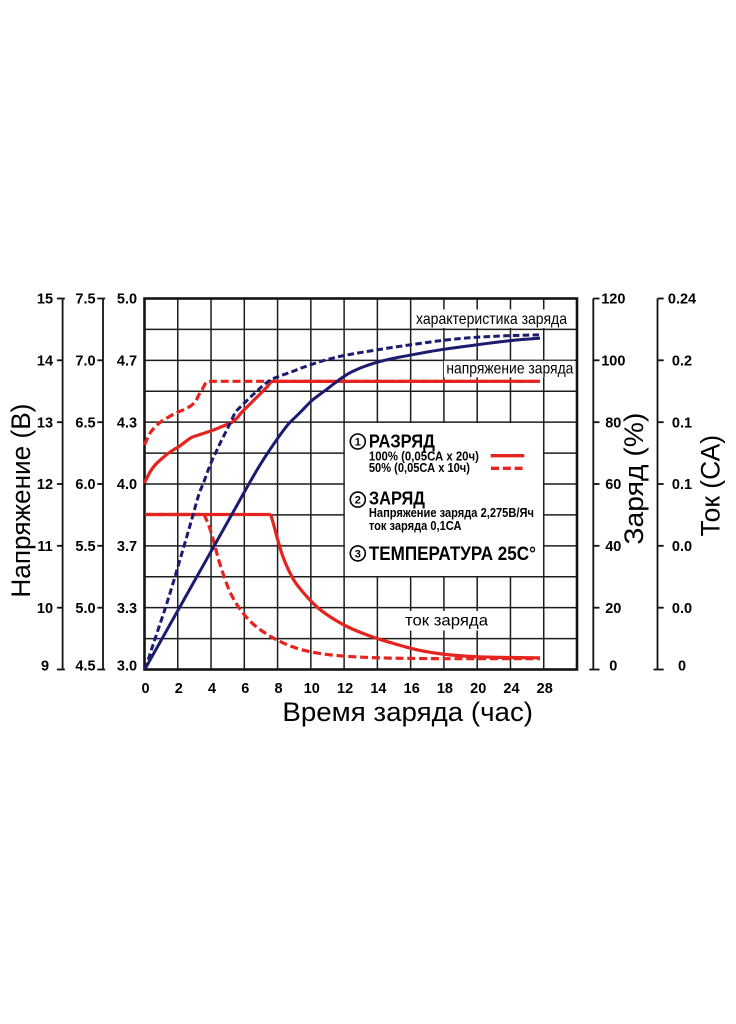  I want to click on svg-text: 80, so click(613, 423).